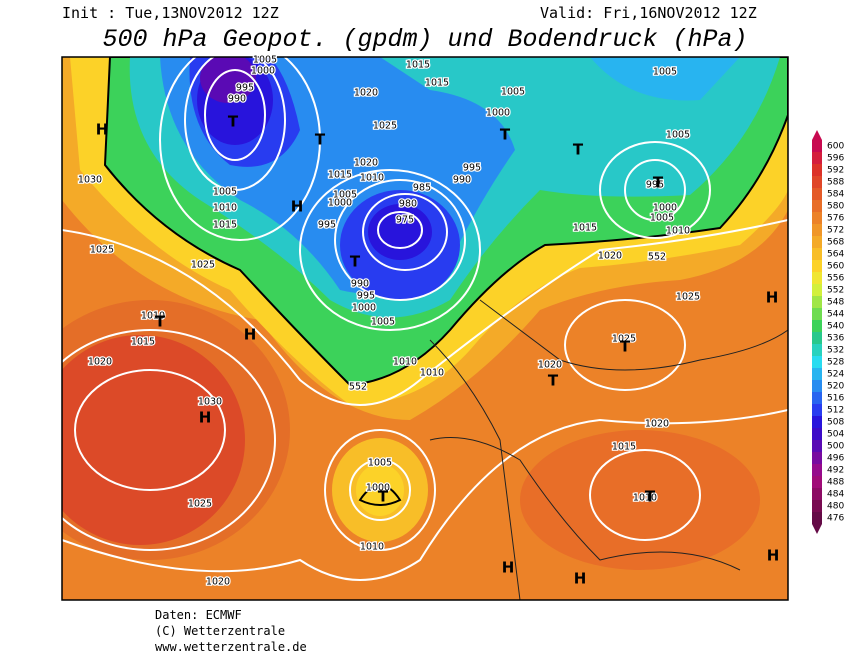  What do you see at coordinates (835, 507) in the screenshot?
I see `colorbar-label: 480` at bounding box center [835, 507].